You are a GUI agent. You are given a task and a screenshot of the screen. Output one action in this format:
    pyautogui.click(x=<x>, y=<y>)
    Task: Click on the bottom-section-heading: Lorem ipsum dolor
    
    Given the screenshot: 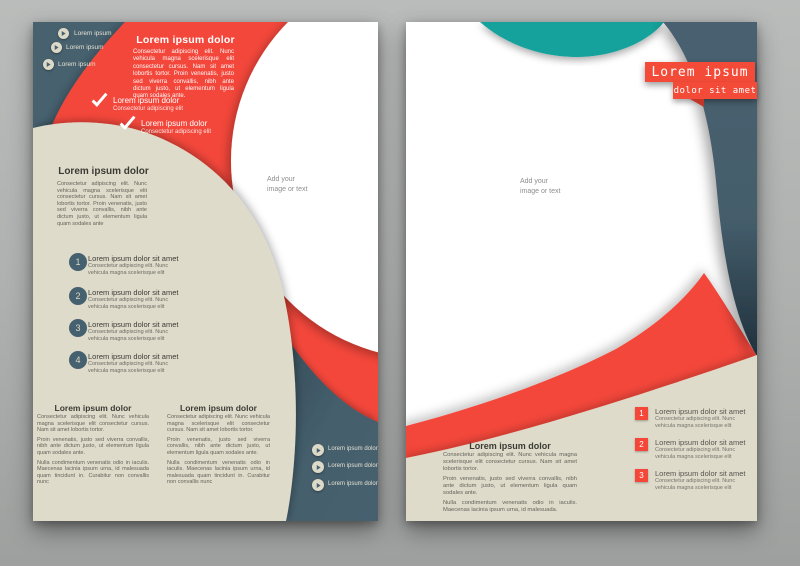 What is the action you would take?
    pyautogui.click(x=510, y=446)
    